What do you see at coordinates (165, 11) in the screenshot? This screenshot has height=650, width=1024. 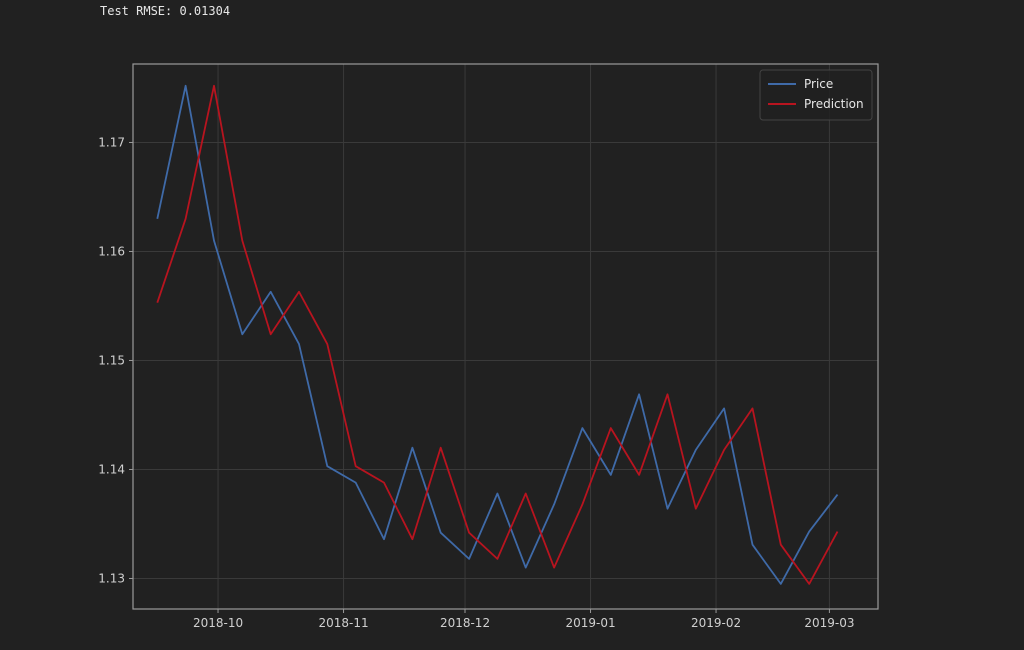 I see `rmse-output-text: Test RMSE: 0.01304` at bounding box center [165, 11].